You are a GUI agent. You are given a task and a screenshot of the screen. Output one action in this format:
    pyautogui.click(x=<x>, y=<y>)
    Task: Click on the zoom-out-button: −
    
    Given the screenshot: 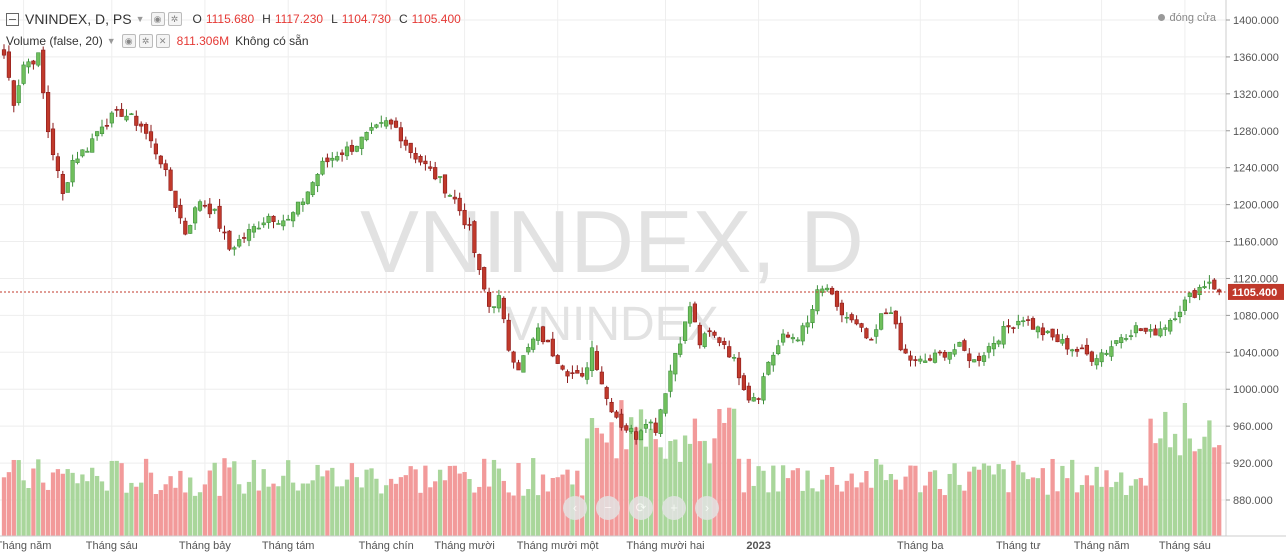 What is the action you would take?
    pyautogui.click(x=608, y=508)
    